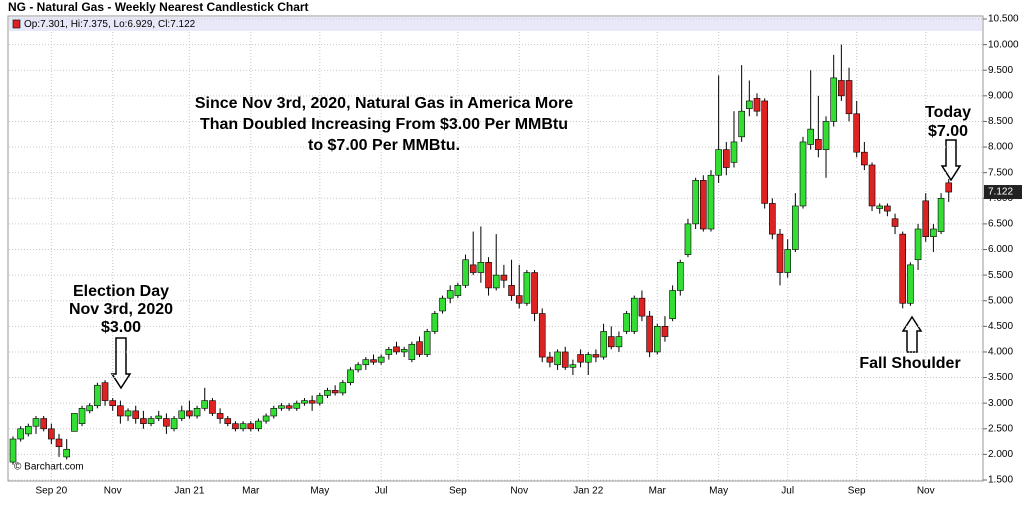  What do you see at coordinates (1000, 326) in the screenshot?
I see `y-tick-label: 4.500` at bounding box center [1000, 326].